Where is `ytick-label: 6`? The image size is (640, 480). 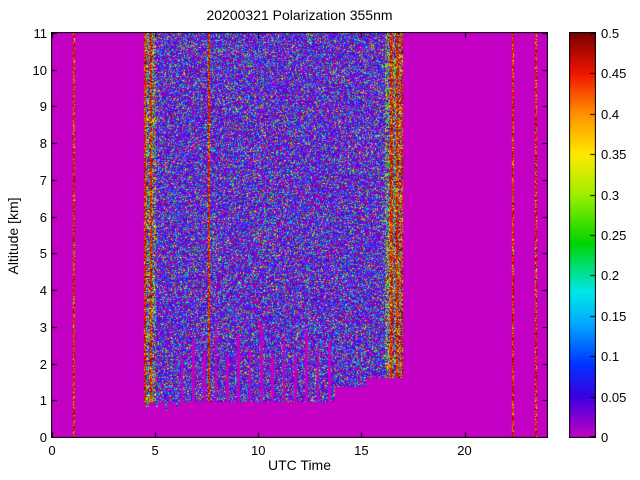 ytick-label: 6 is located at coordinates (43, 217).